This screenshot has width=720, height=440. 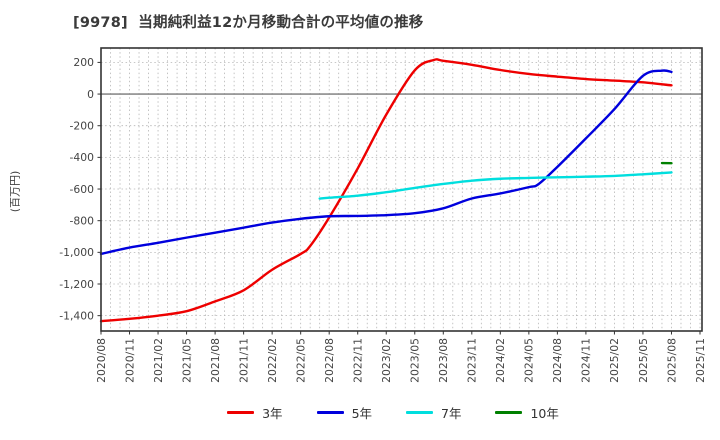 What do you see at coordinates (272, 360) in the screenshot?
I see `x-tick-label: 2022/02` at bounding box center [272, 360].